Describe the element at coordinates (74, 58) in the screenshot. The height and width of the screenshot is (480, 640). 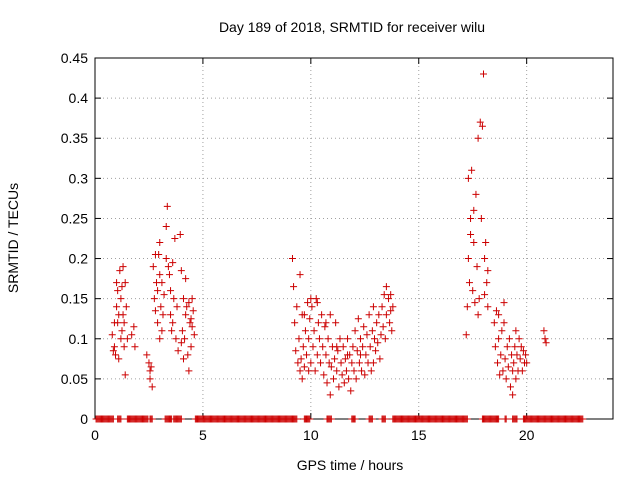
I see `y-tick-label: 0.45` at that location.